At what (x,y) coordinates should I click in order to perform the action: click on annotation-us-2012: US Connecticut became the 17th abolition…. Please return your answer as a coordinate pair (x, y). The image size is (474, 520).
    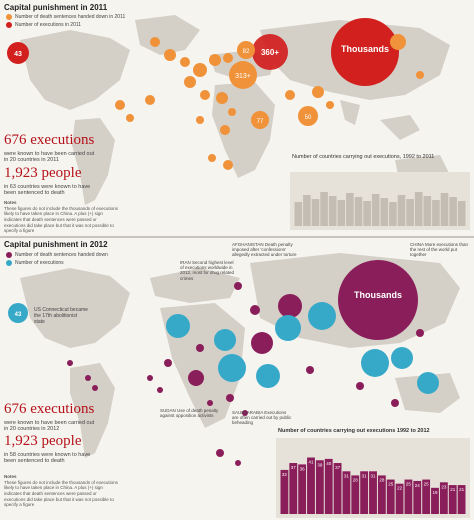
    Looking at the image, I should click on (61, 316).